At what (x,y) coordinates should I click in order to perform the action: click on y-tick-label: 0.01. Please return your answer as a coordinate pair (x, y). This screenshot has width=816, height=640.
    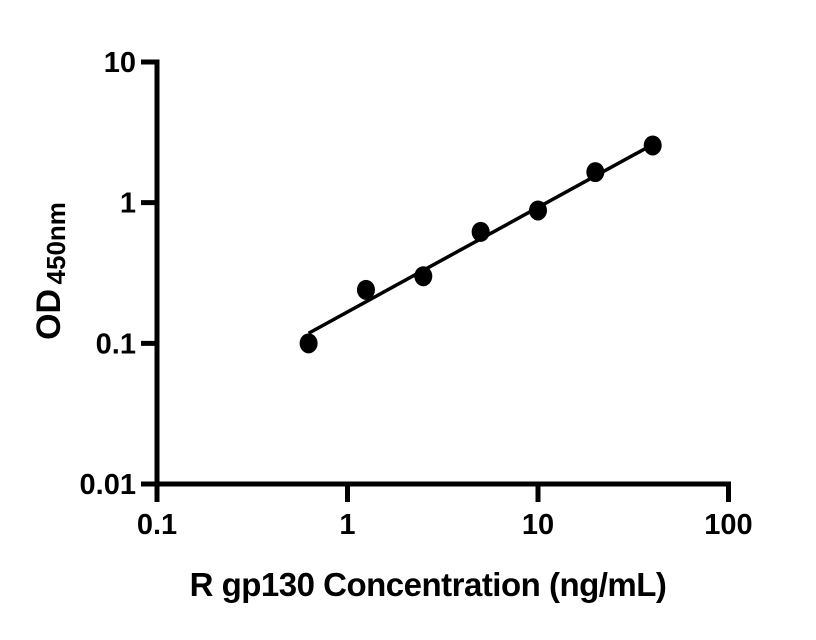
    Looking at the image, I should click on (108, 485).